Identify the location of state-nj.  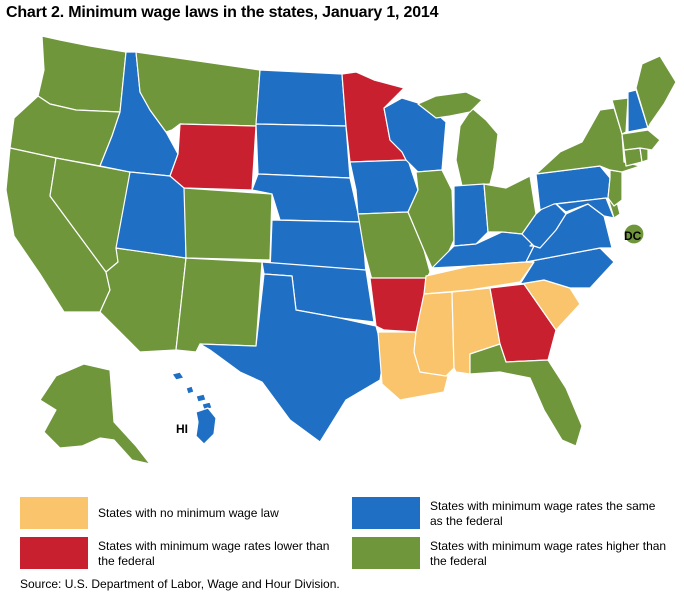
(615, 188).